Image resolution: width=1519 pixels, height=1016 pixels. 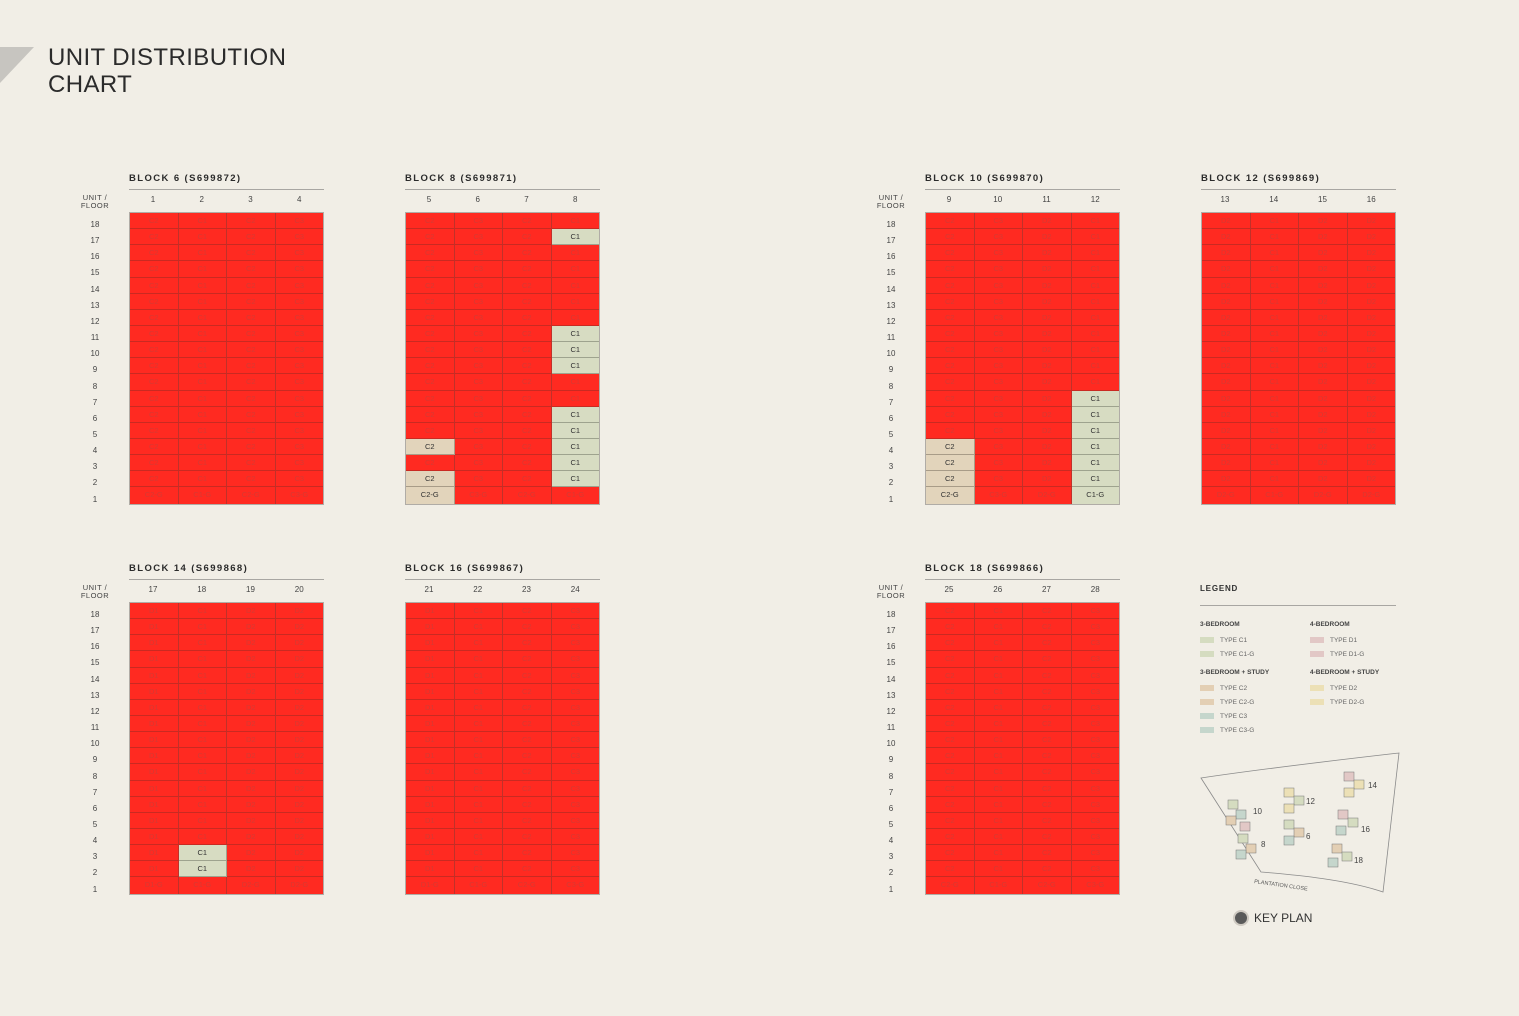 I want to click on unit-cell-available: C2, so click(x=430, y=447).